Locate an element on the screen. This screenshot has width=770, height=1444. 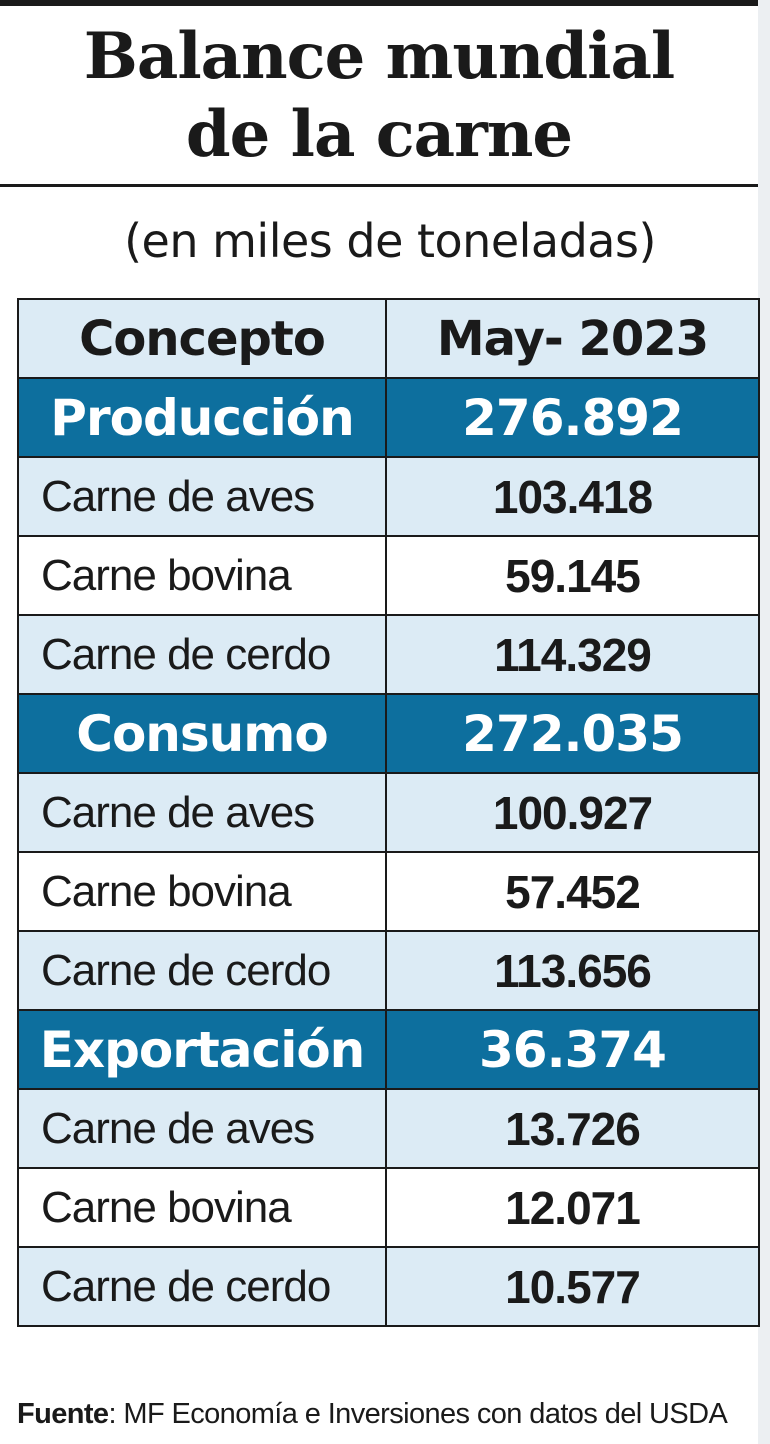
table-row: Carne de aves 13.726 is located at coordinates (388, 1128).